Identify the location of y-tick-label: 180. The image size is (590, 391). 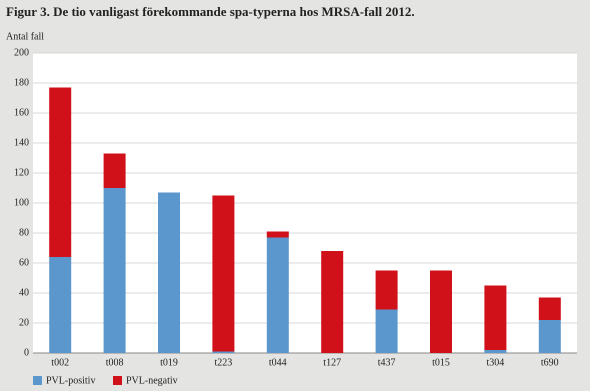
(21, 82).